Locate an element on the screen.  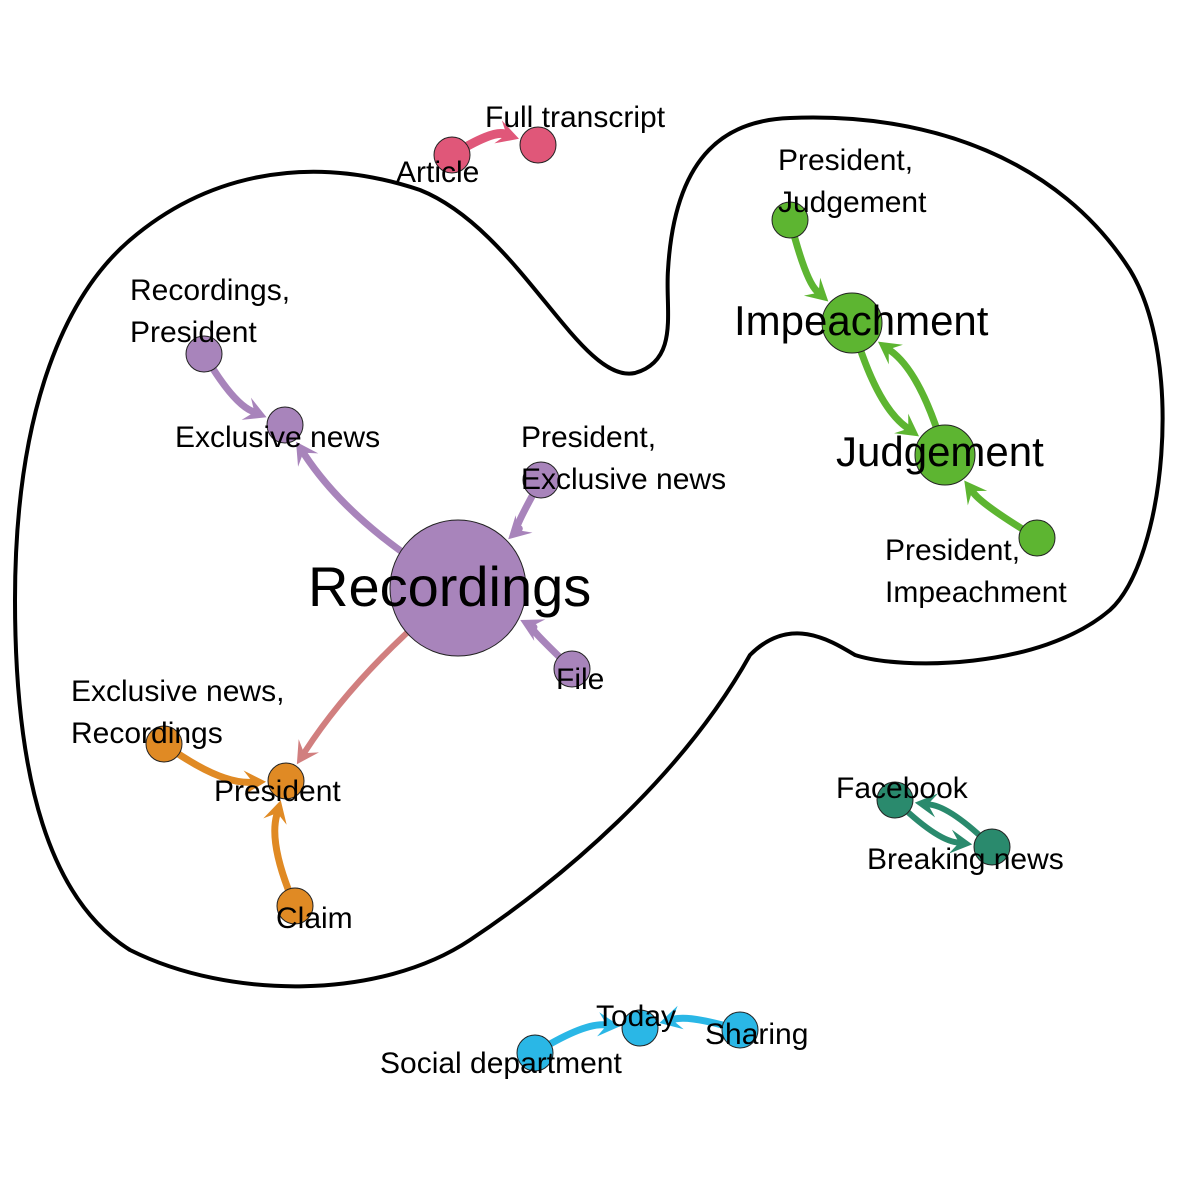
label-sharing: Sharing is located at coordinates (756, 1034).